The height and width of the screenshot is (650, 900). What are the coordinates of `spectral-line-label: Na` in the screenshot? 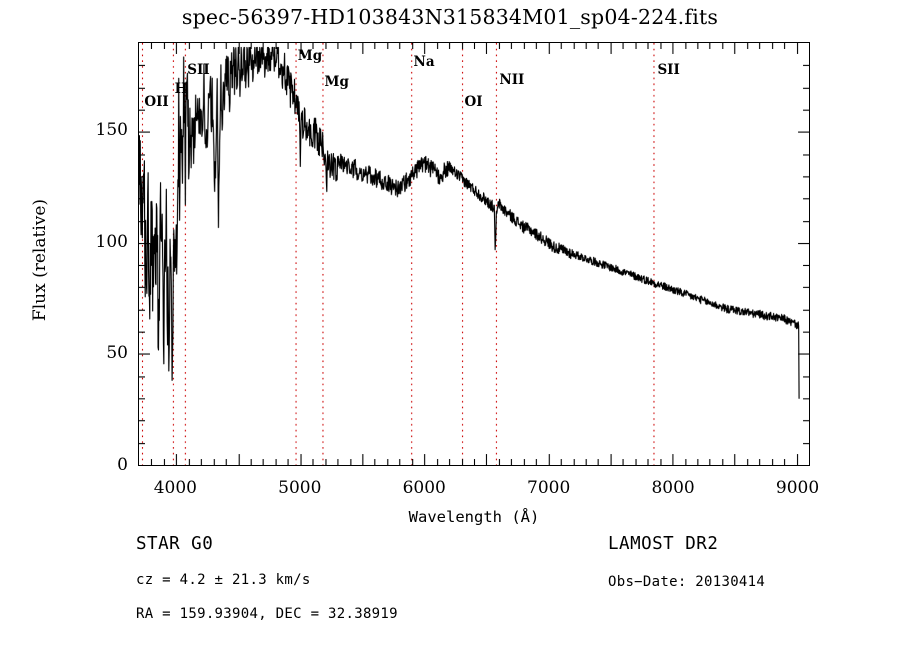 It's located at (424, 62).